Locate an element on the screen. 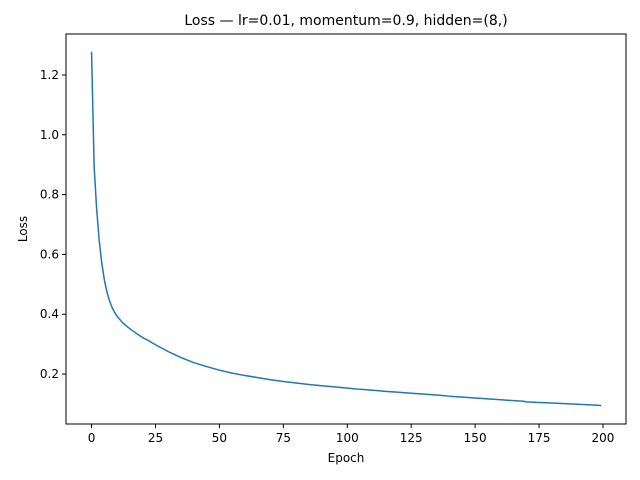  x-tick-label: 200 is located at coordinates (603, 438).